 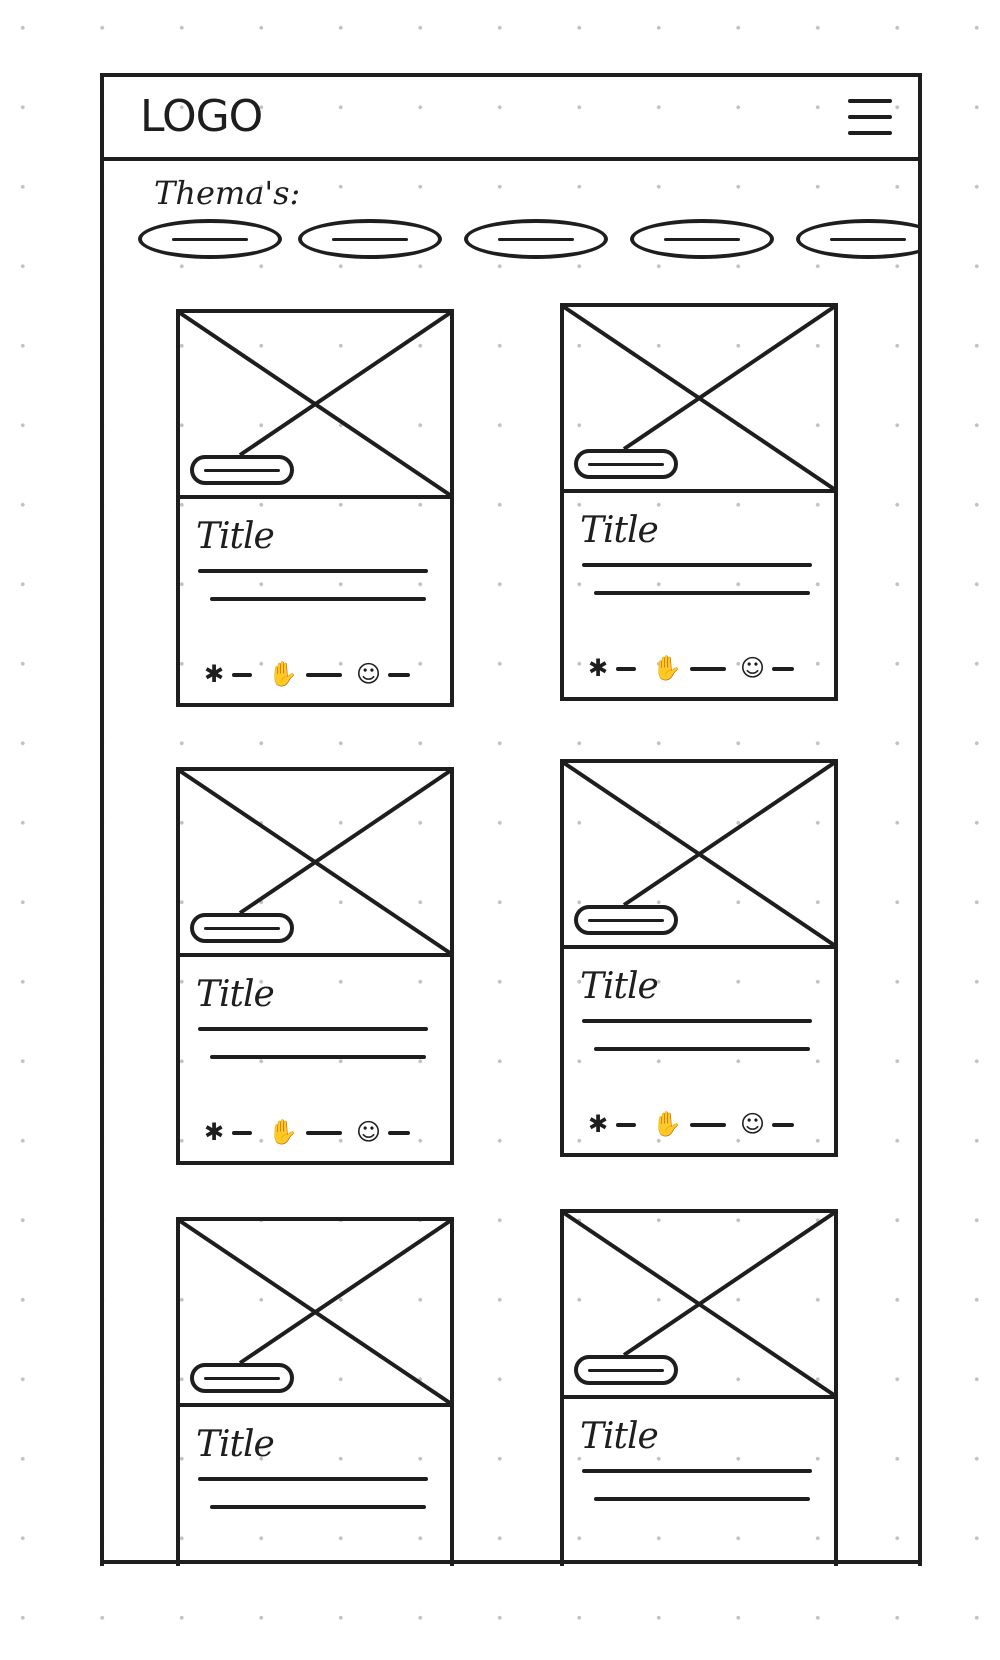 I want to click on hamburger-menu-icon, so click(x=870, y=117).